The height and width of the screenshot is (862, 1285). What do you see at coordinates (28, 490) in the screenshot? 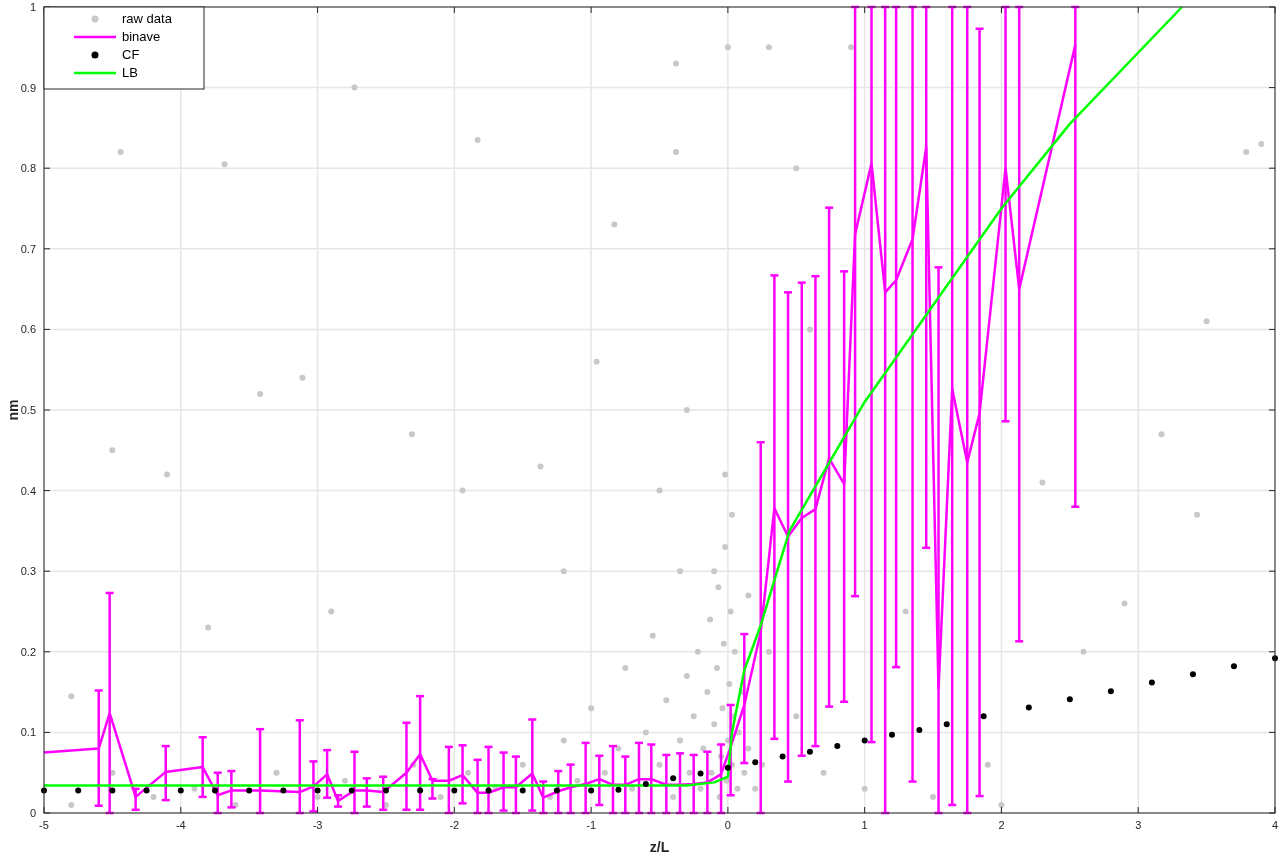
I see `y-tick-label: 0.4` at bounding box center [28, 490].